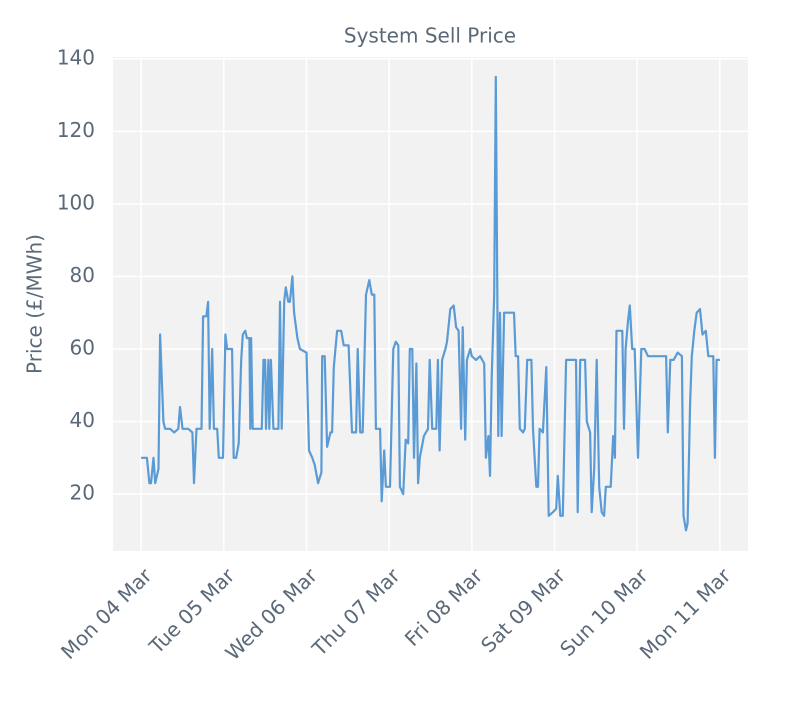 This screenshot has width=800, height=704. Describe the element at coordinates (35, 304) in the screenshot. I see `y-axis-label: Price (£/MWh)` at that location.